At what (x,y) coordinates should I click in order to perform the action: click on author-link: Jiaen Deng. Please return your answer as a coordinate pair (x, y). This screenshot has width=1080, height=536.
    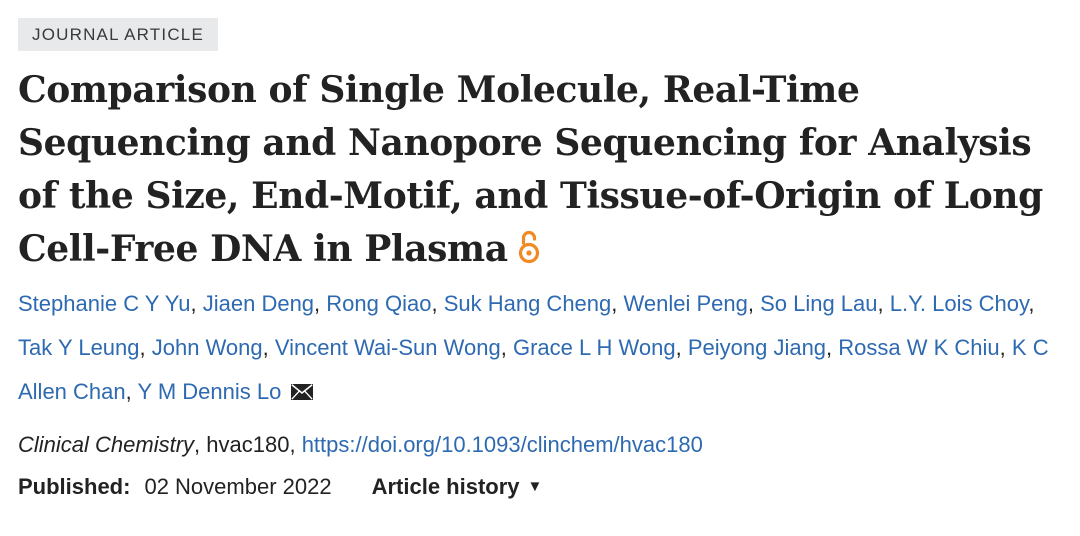
    Looking at the image, I should click on (258, 303).